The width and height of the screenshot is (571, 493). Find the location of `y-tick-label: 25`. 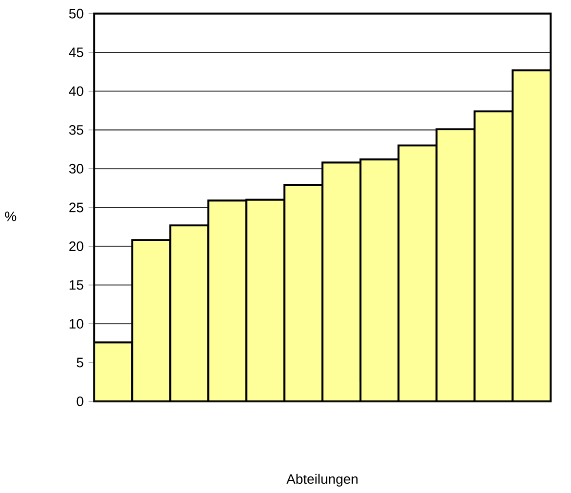

y-tick-label: 25 is located at coordinates (76, 207).